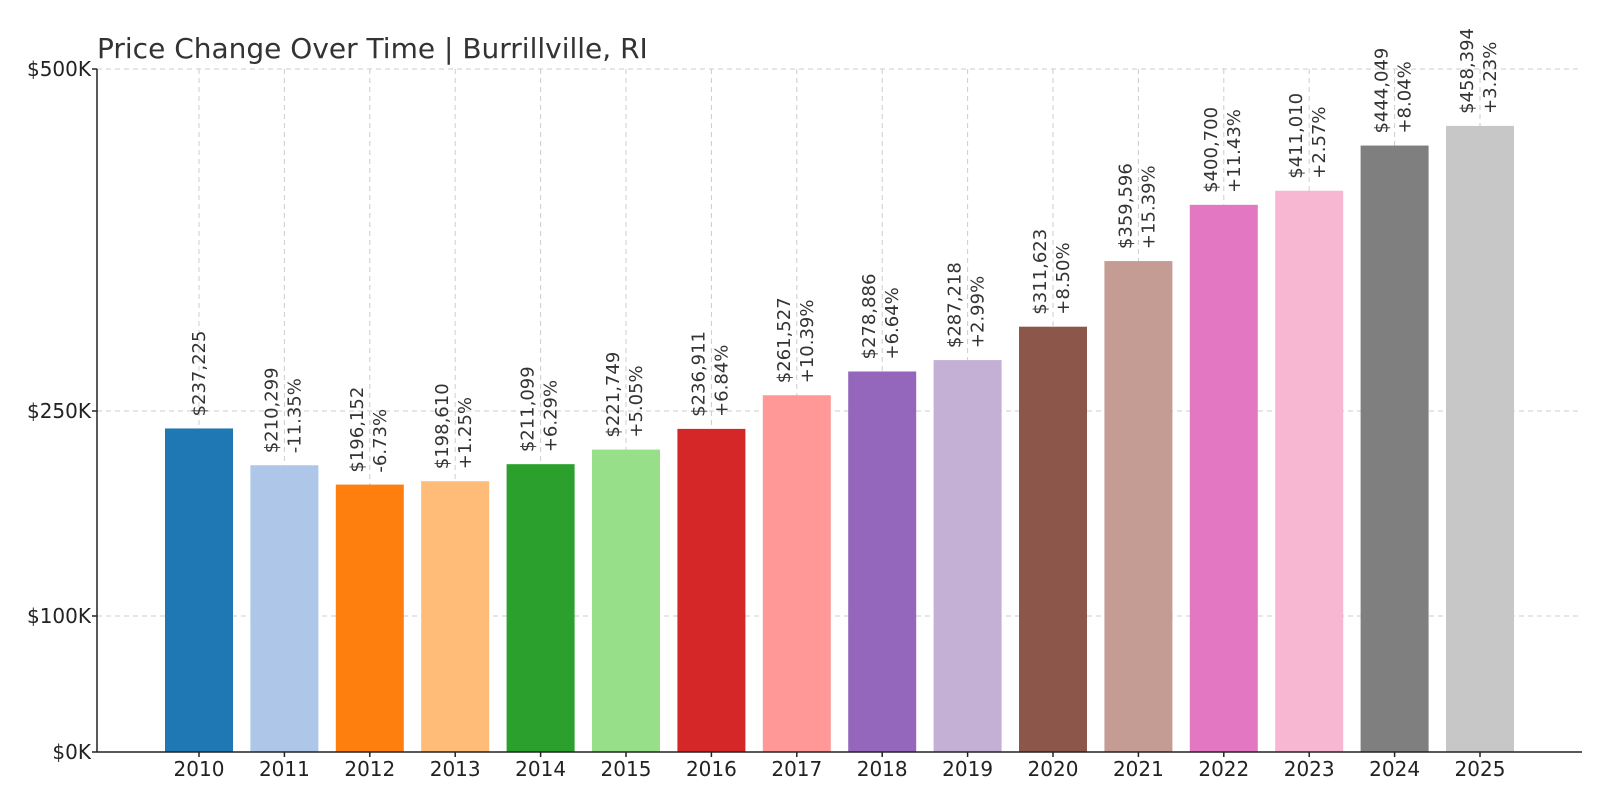 The height and width of the screenshot is (800, 1600). I want to click on x-tick-label: 2019, so click(967, 769).